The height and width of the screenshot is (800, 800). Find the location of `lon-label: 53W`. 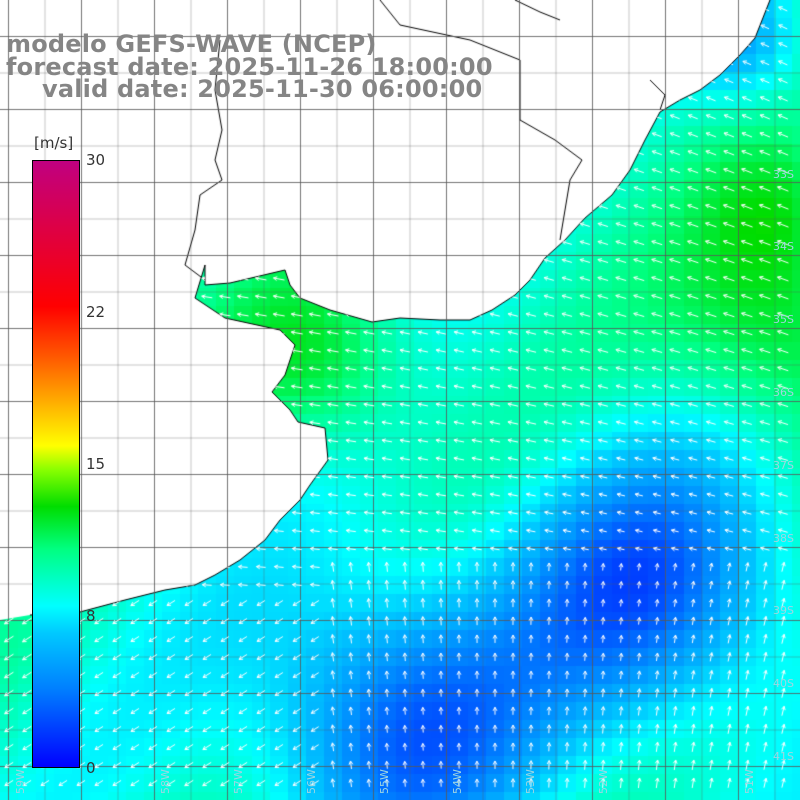

lon-label: 53W is located at coordinates (530, 781).